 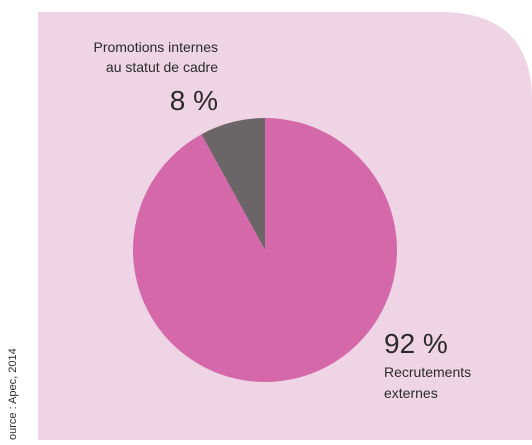 I want to click on pie-slice, so click(x=233, y=184).